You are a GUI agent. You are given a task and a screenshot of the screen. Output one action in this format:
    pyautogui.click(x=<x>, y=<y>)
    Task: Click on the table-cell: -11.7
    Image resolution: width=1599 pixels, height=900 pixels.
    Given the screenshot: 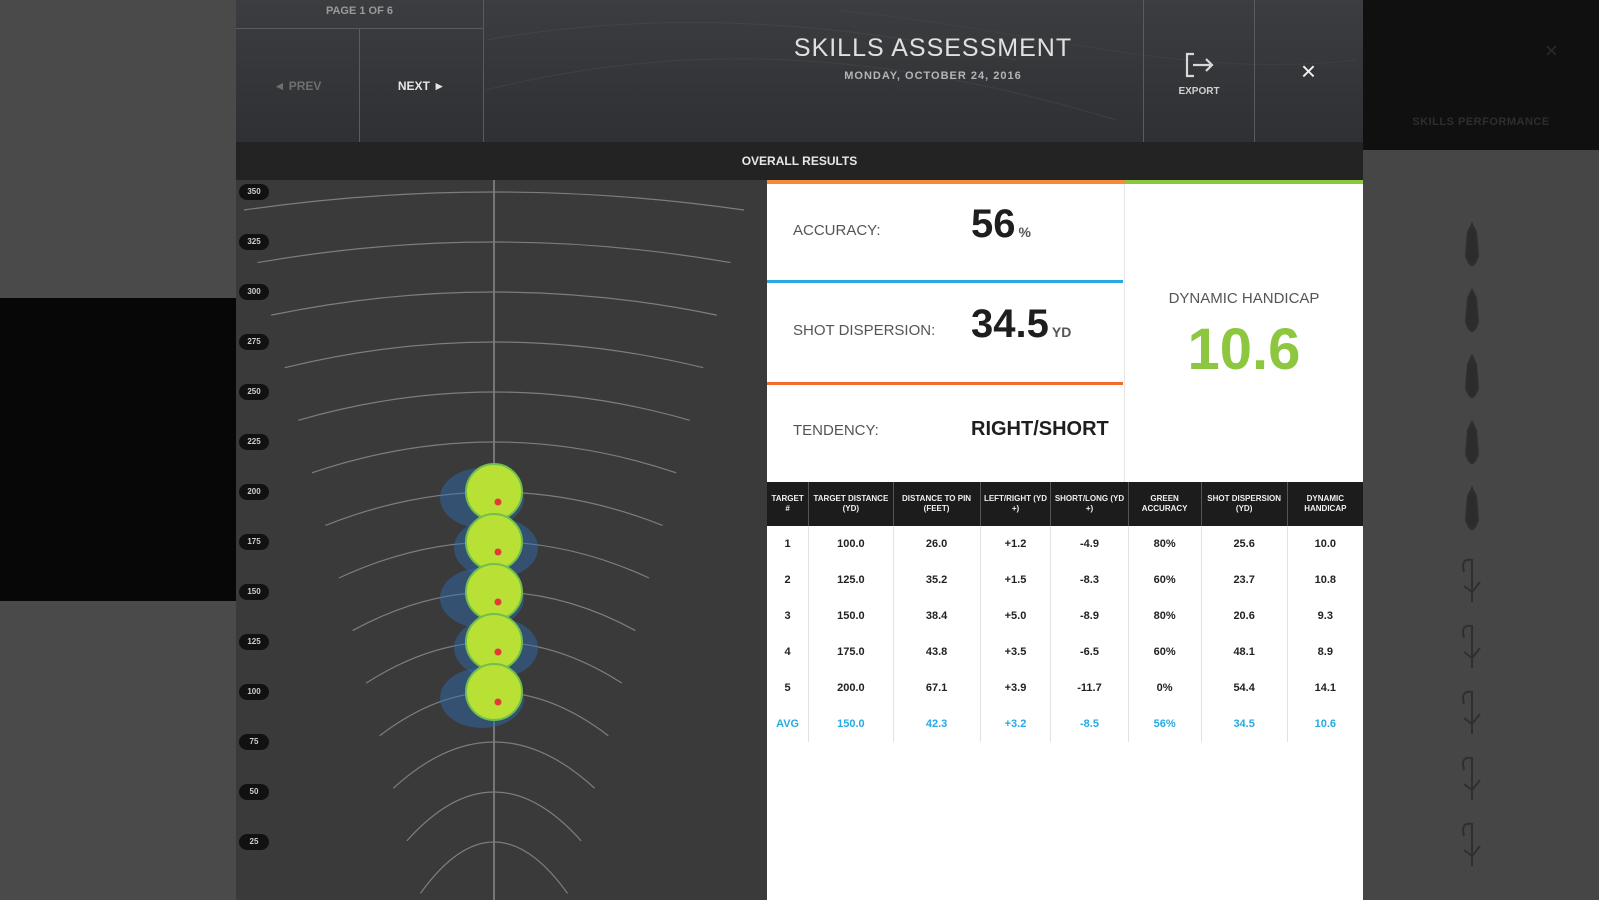 What is the action you would take?
    pyautogui.click(x=1089, y=688)
    